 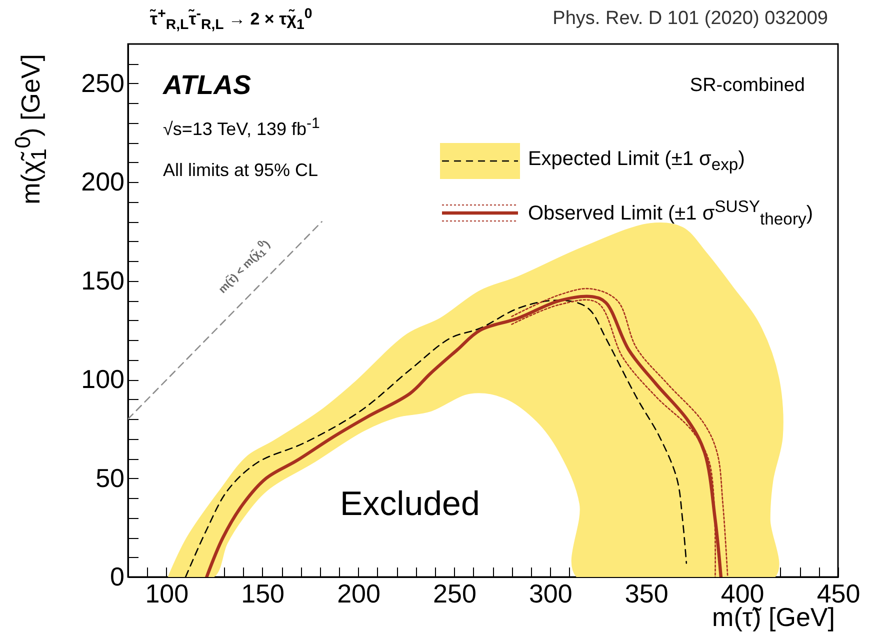 I want to click on annotation: SR-combined, so click(x=747, y=86).